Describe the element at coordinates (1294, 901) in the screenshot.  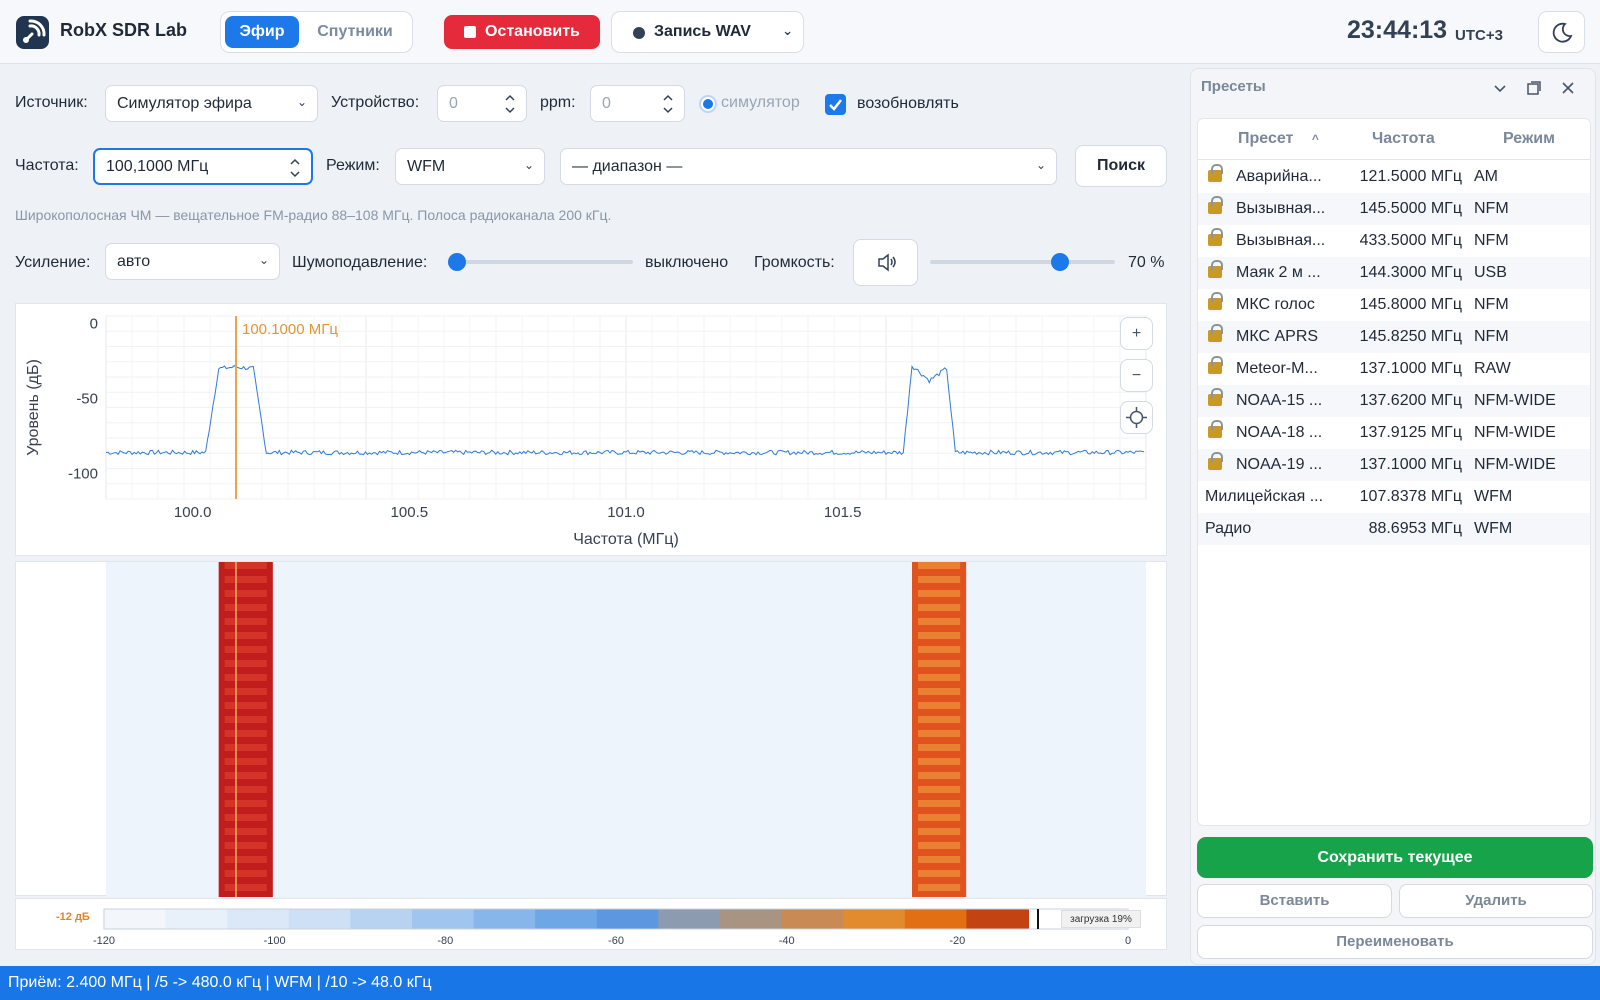
I see `insert-button: Вставить` at that location.